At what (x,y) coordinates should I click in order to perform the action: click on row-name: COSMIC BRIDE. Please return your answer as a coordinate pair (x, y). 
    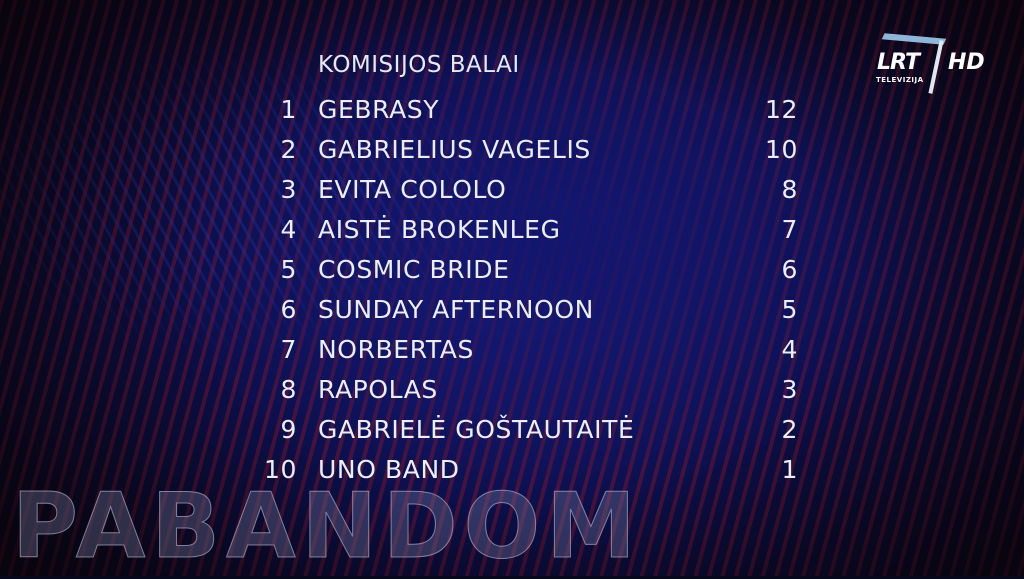
    Looking at the image, I should click on (414, 269).